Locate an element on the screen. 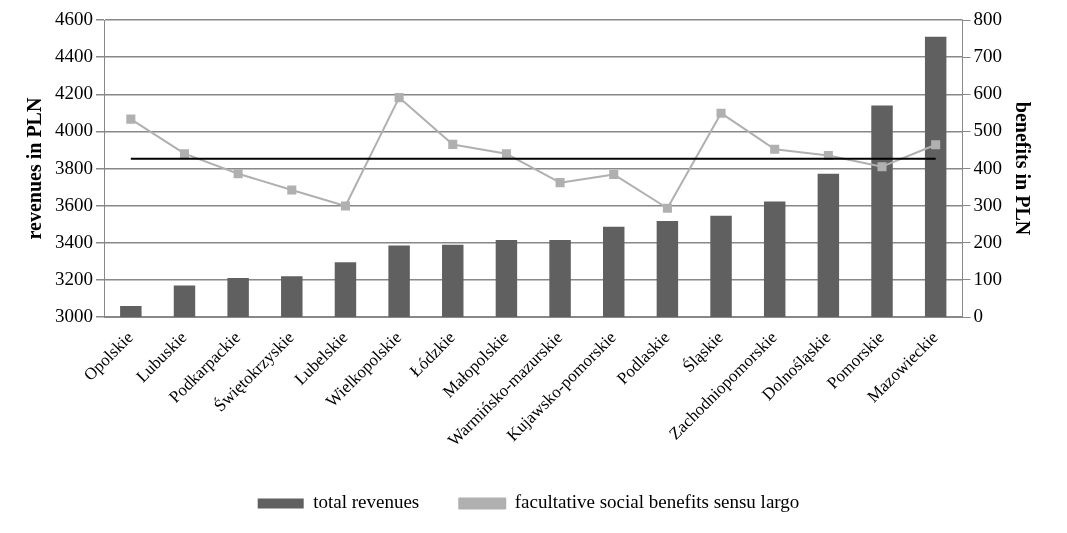 This screenshot has width=1067, height=533. legend-label: total revenues is located at coordinates (366, 502).